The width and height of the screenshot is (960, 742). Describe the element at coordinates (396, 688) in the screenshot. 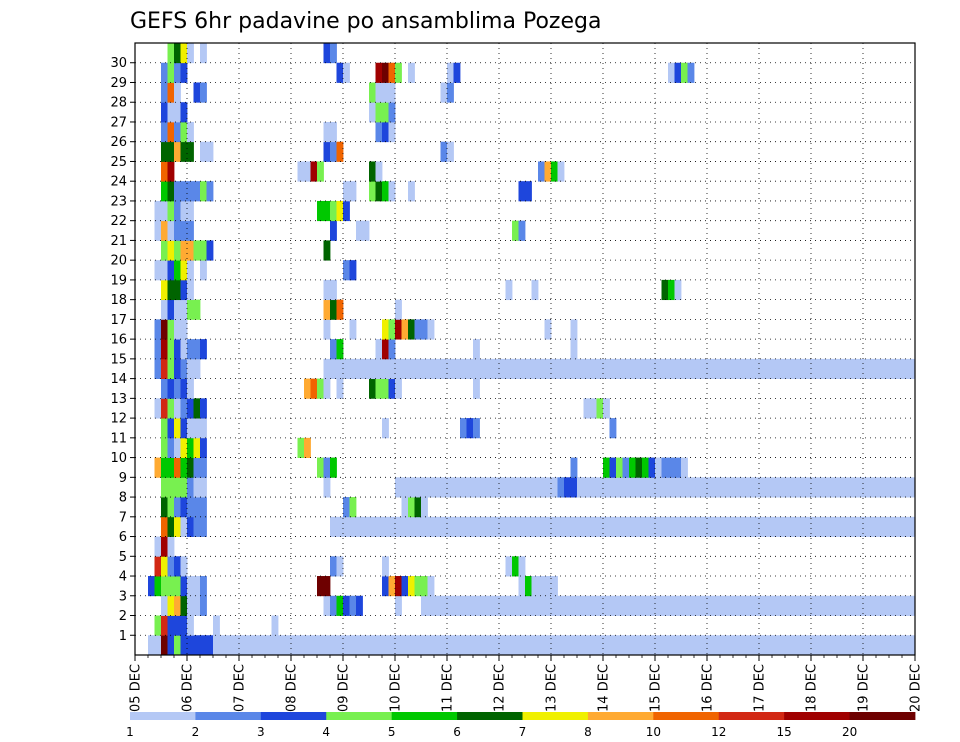

I see `x-tick-label: 10 DEC` at that location.